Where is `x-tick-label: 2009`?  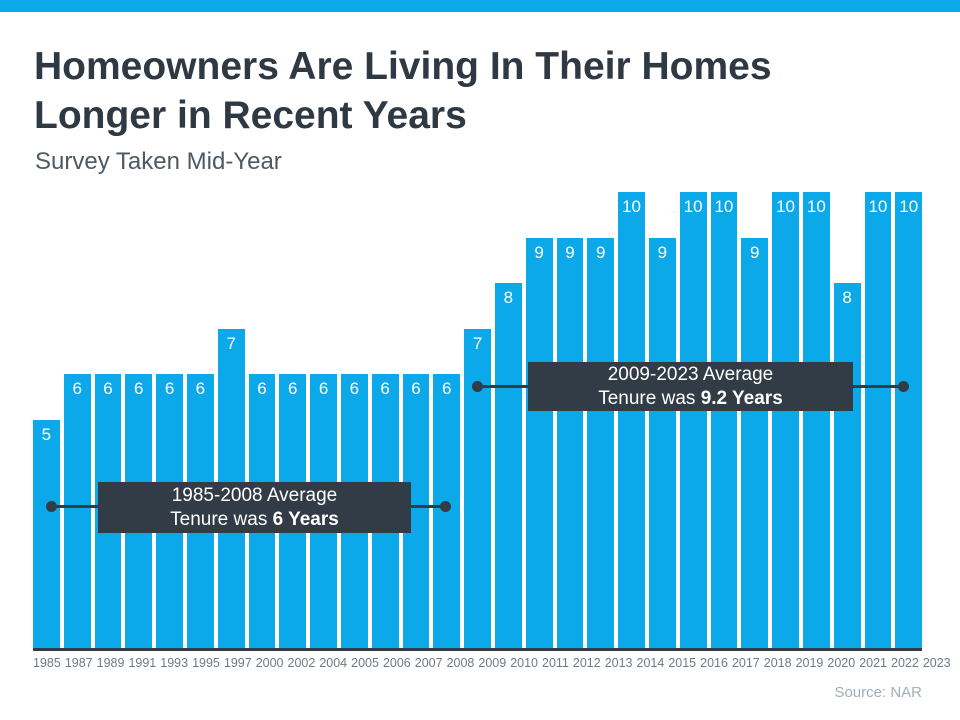
x-tick-label: 2009 is located at coordinates (492, 663).